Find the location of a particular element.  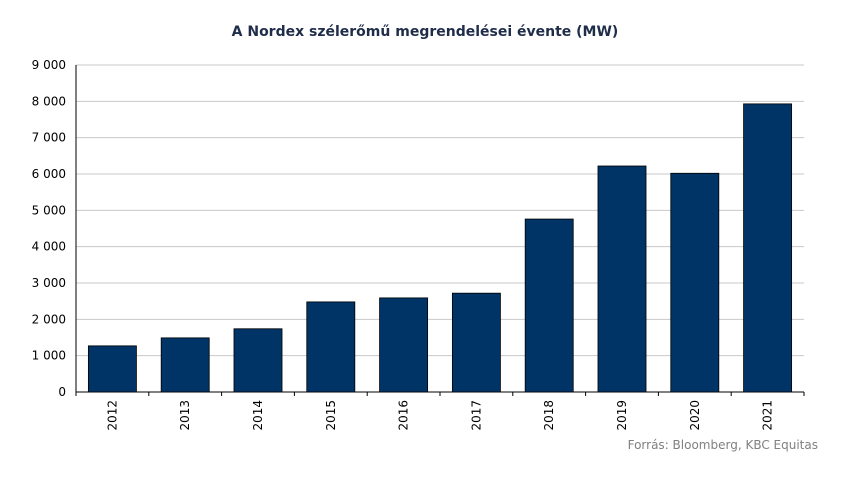

x-tick-label: 2012 is located at coordinates (112, 415).